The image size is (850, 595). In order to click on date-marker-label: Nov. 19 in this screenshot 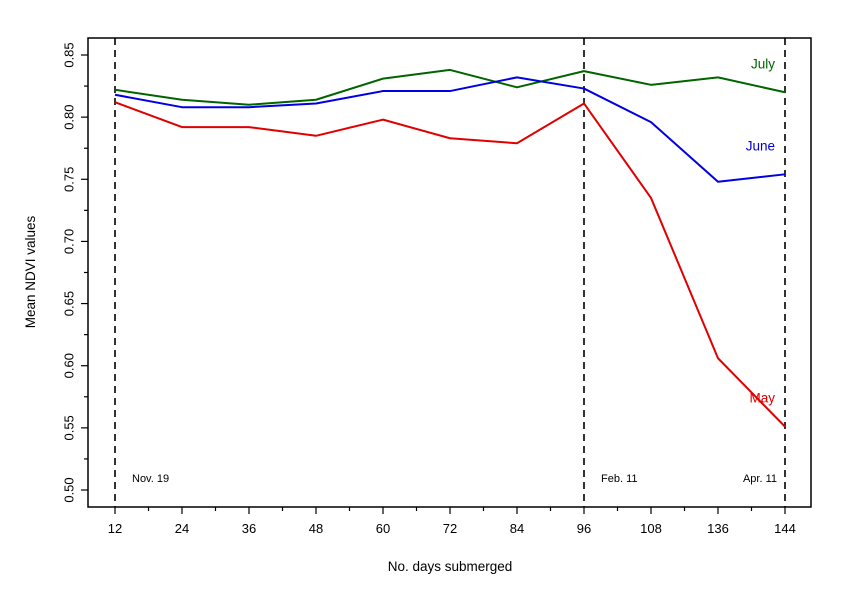, I will do `click(150, 479)`.